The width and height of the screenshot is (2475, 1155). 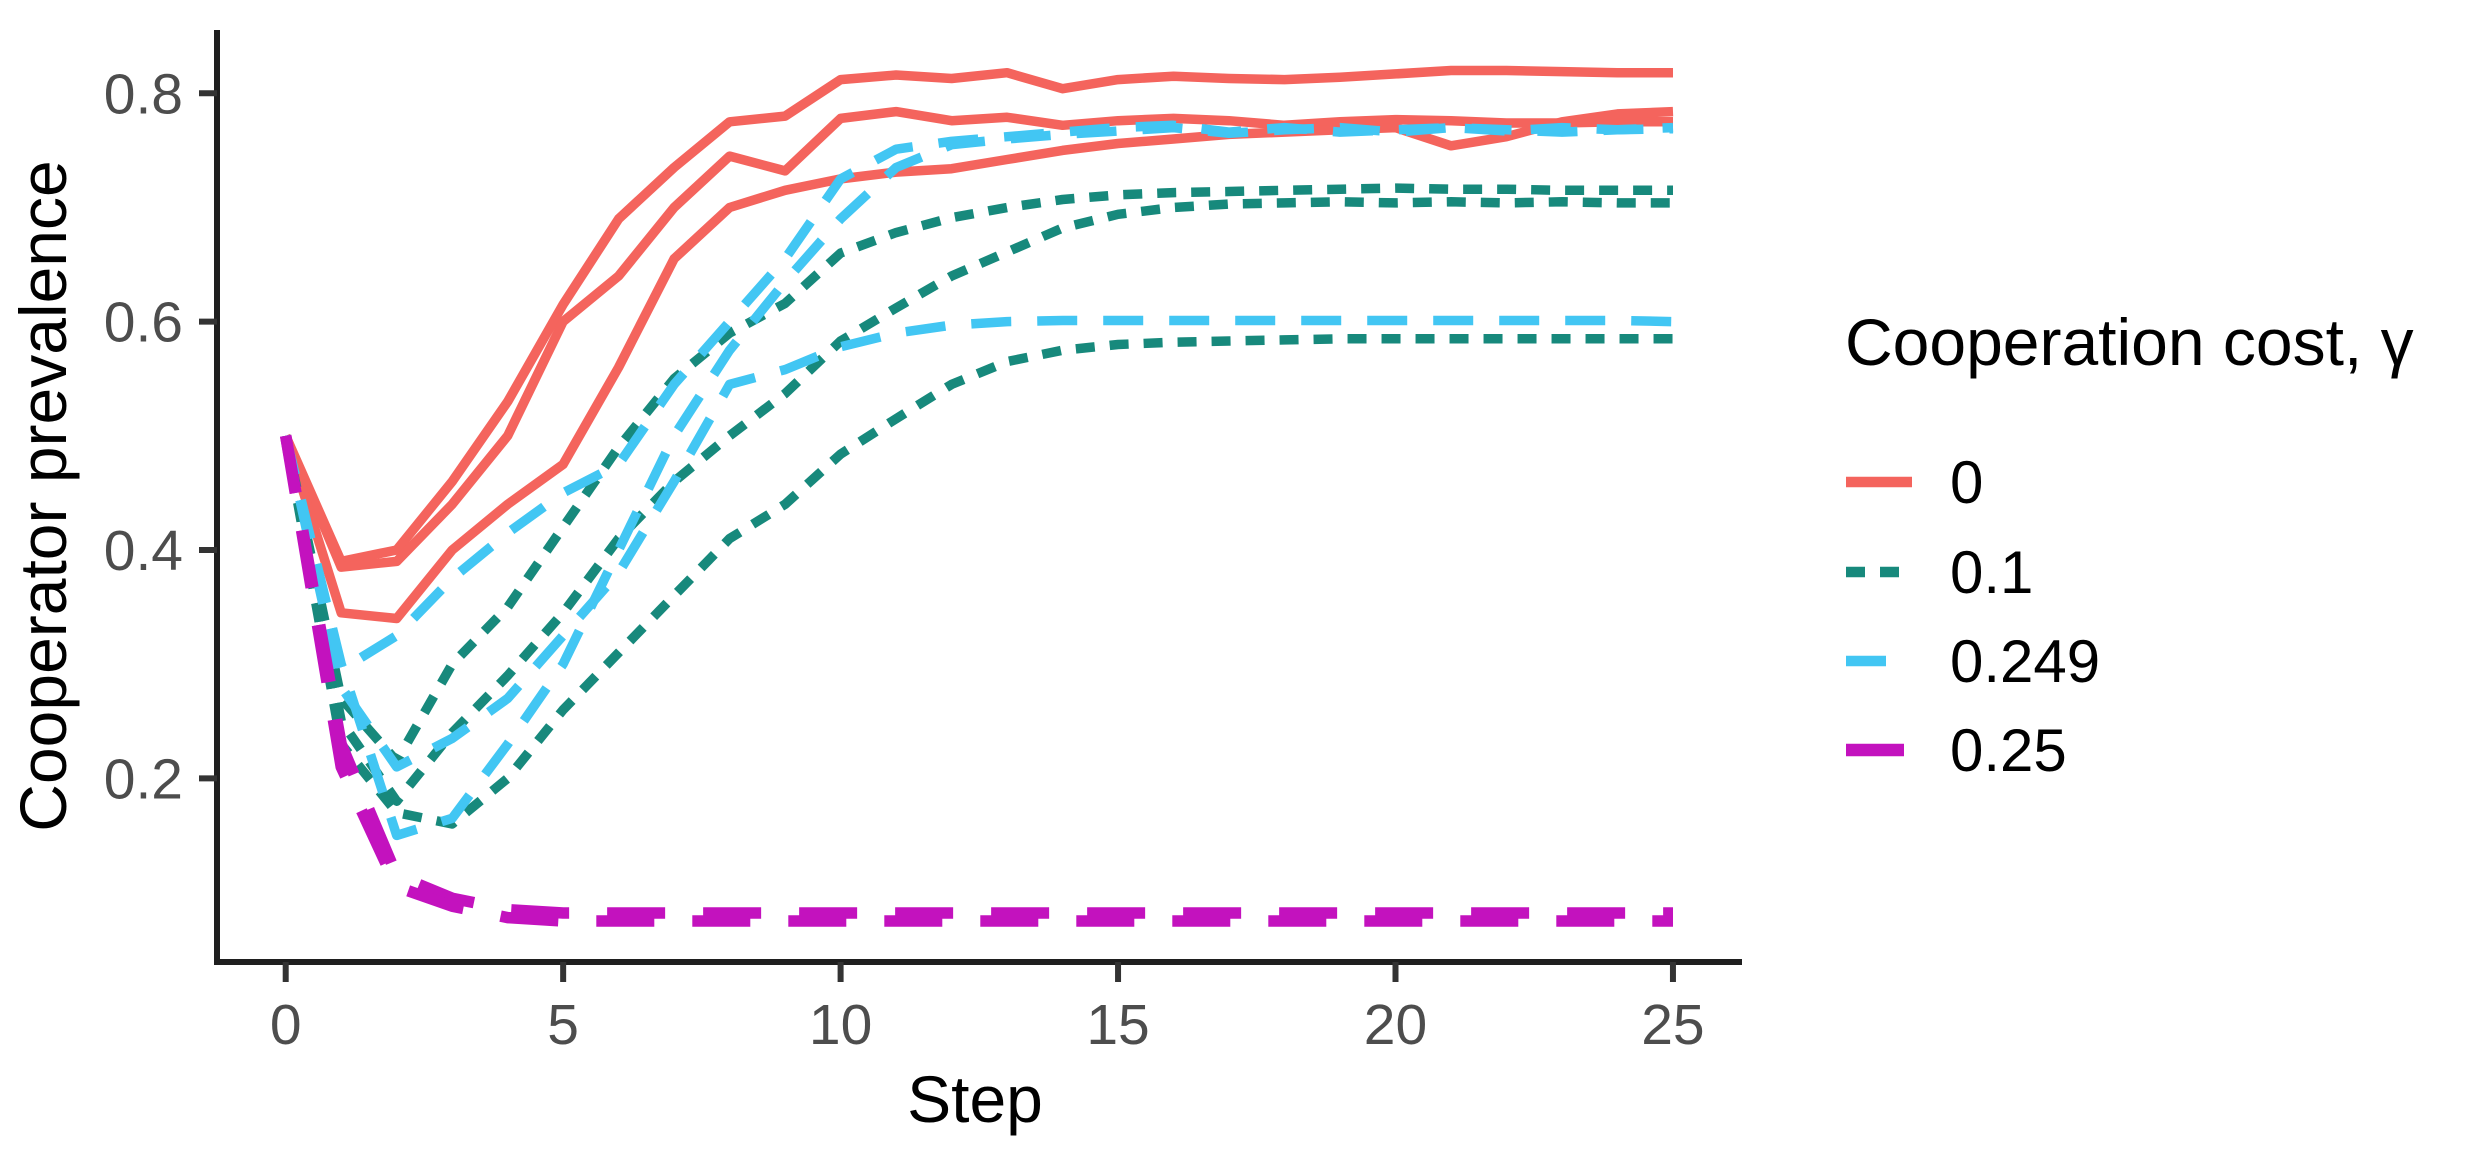 What do you see at coordinates (1117, 1025) in the screenshot?
I see `x-tick-label: 15` at bounding box center [1117, 1025].